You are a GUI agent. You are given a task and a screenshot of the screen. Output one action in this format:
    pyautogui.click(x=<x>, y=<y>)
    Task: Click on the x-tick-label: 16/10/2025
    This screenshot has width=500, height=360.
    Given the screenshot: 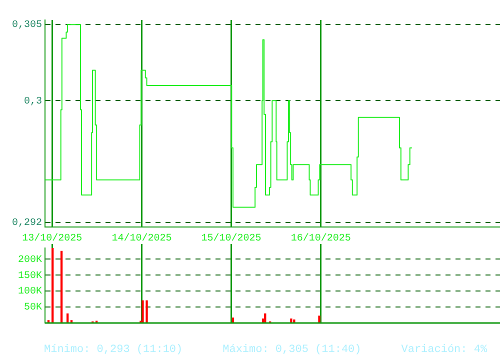 What is the action you would take?
    pyautogui.click(x=320, y=238)
    